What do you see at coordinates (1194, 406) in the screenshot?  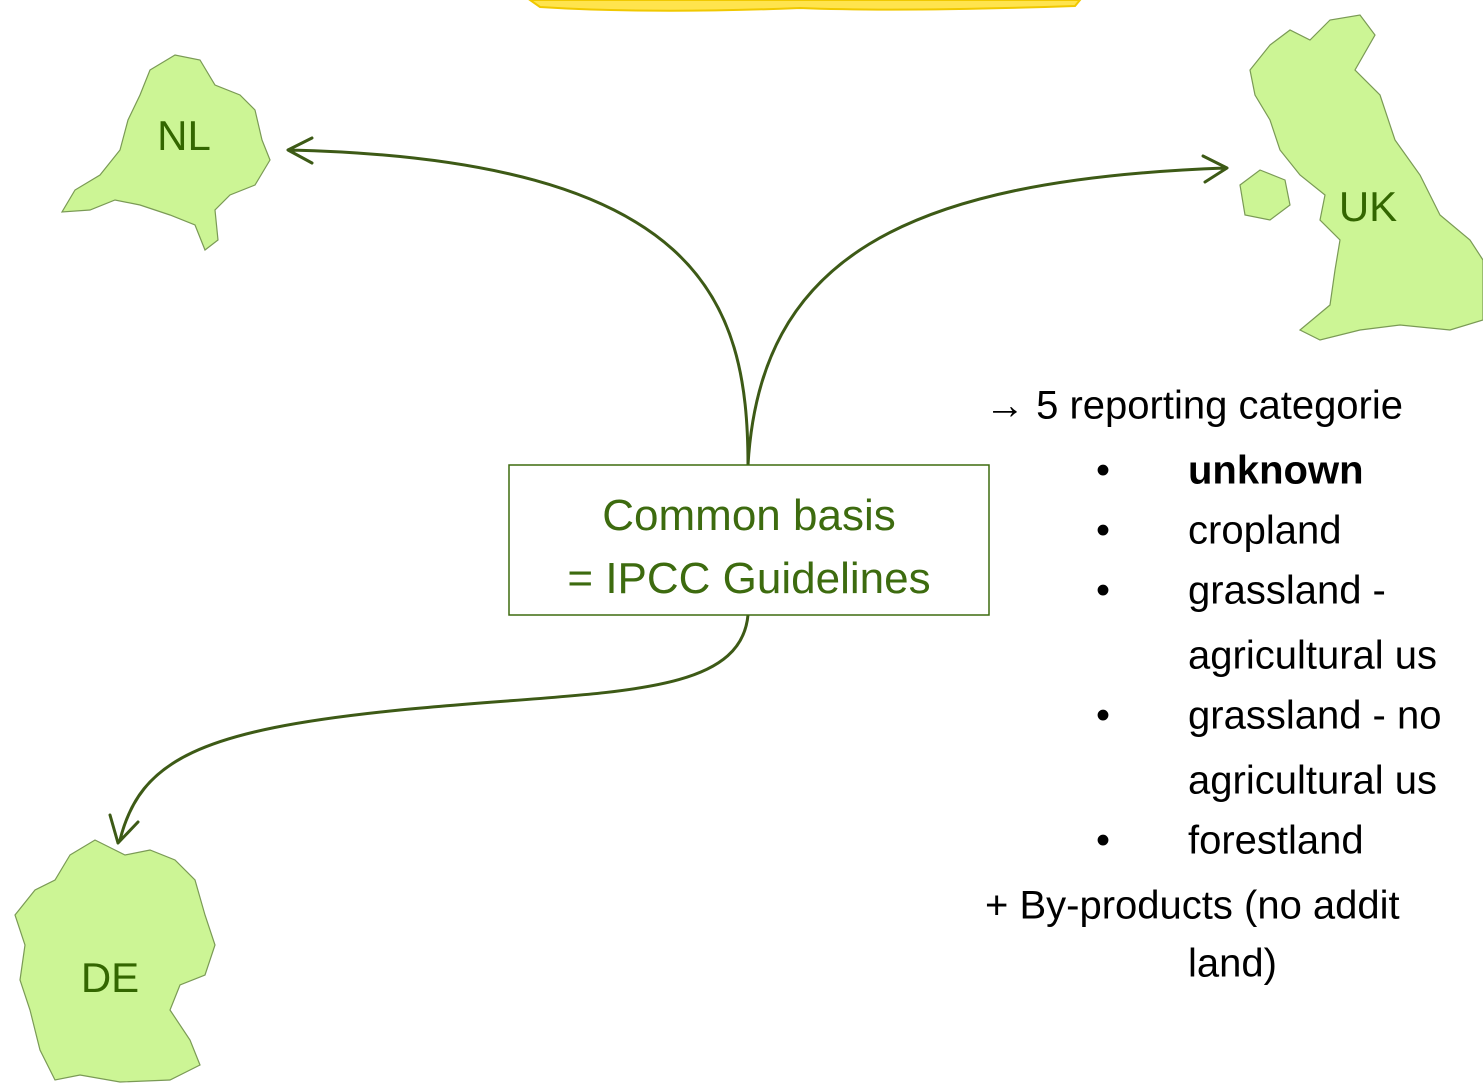 I see `list-header: → 5 reporting categorie` at bounding box center [1194, 406].